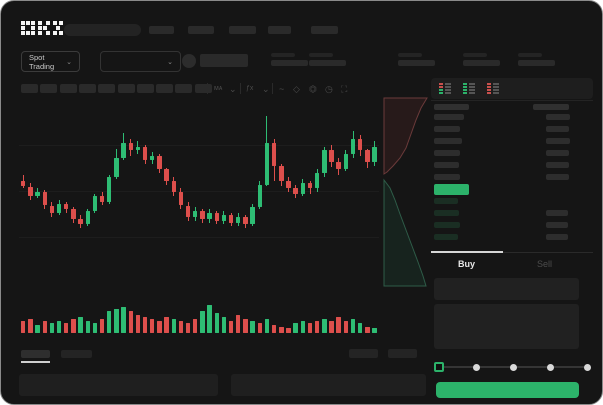 This screenshot has height=405, width=603. I want to click on book-bids-icon, so click(469, 88).